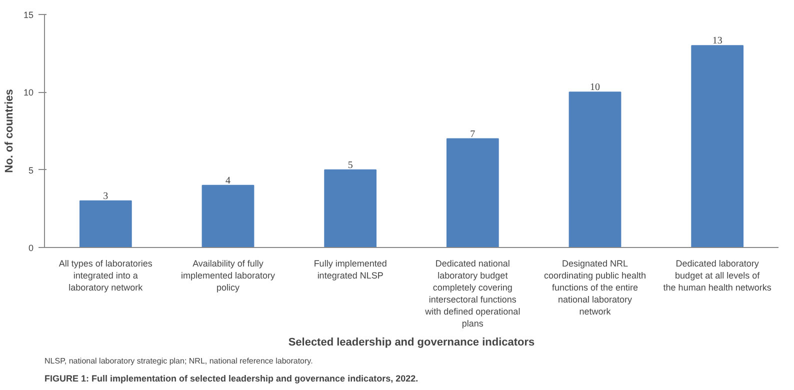 The width and height of the screenshot is (794, 390). What do you see at coordinates (105, 275) in the screenshot?
I see `x-tick-label: All types of laboratories integrated into a laboratory network` at bounding box center [105, 275].